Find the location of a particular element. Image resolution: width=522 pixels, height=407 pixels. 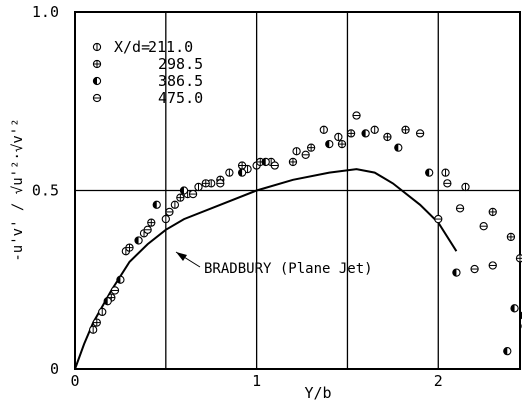

y-tick-label: 0 is located at coordinates (54, 369).